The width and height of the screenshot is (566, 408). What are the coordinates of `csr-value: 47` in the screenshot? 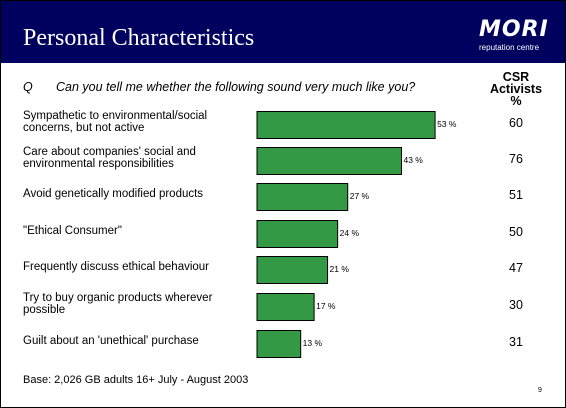 It's located at (516, 268).